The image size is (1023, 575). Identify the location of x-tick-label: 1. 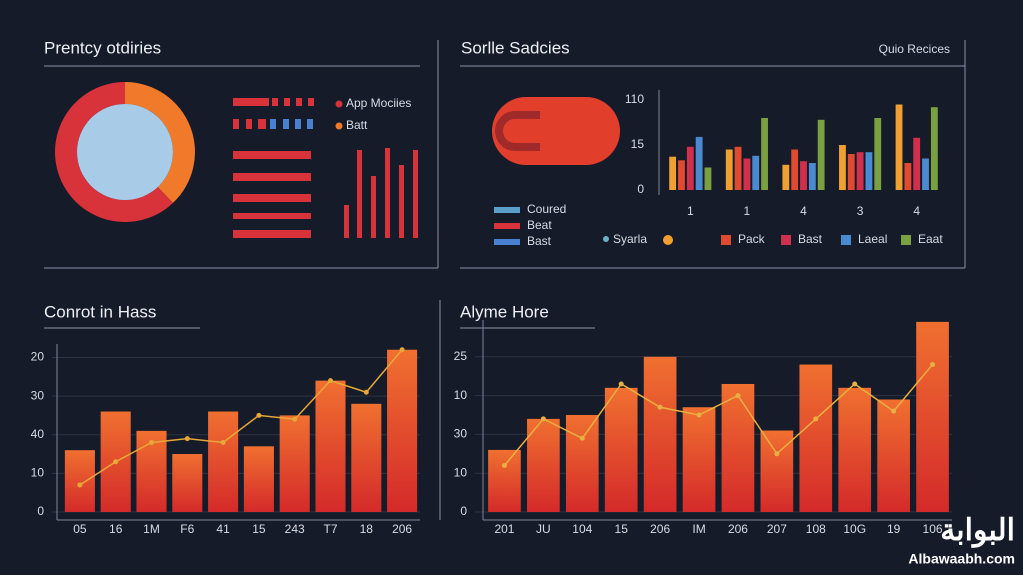
(690, 211).